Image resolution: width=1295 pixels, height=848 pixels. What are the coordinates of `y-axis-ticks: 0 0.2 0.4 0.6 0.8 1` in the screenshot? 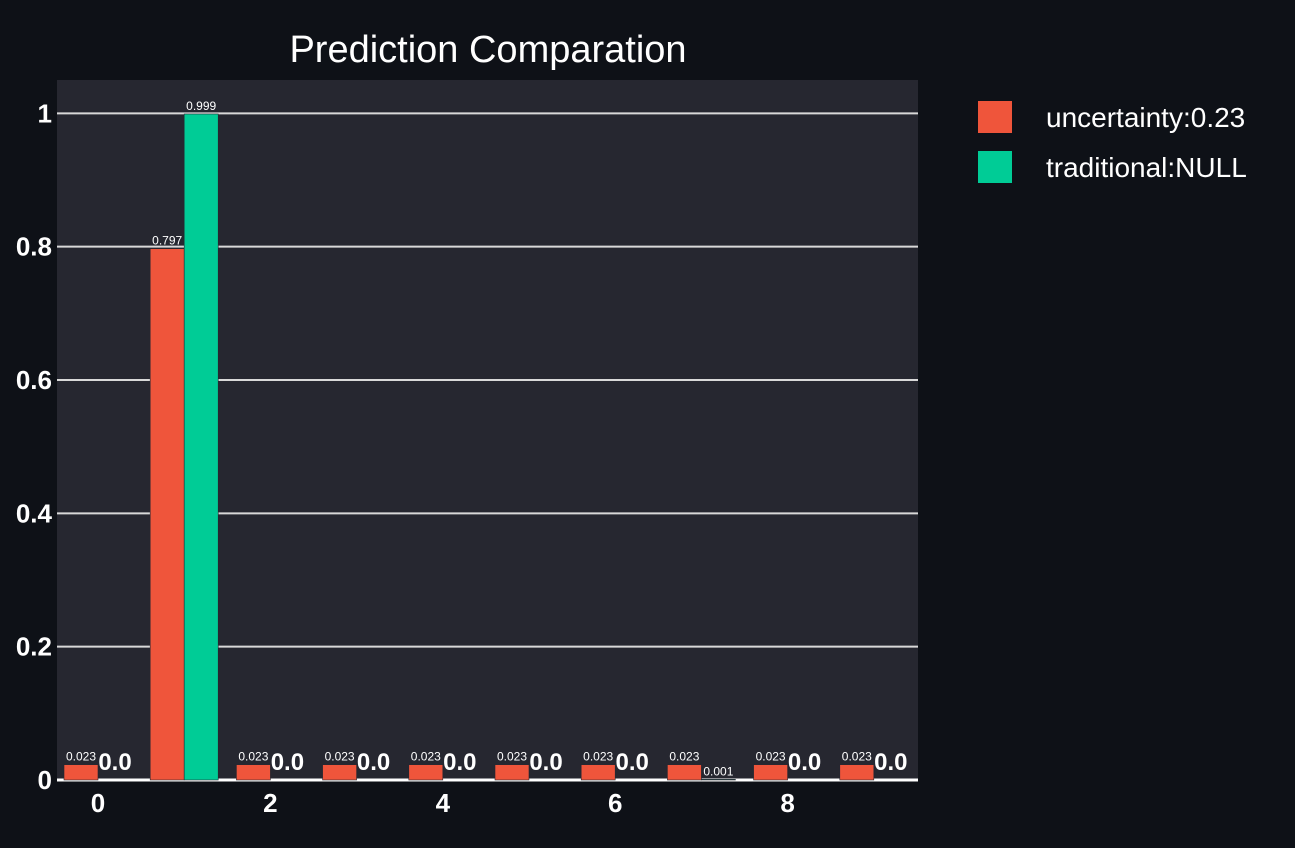 It's located at (34, 446).